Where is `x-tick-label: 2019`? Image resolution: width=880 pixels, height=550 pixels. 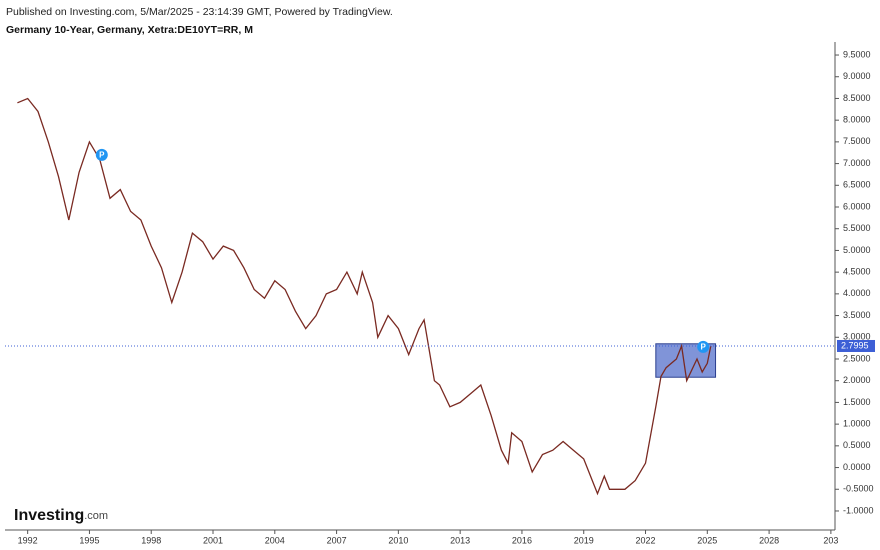 x-tick-label: 2019 is located at coordinates (584, 540).